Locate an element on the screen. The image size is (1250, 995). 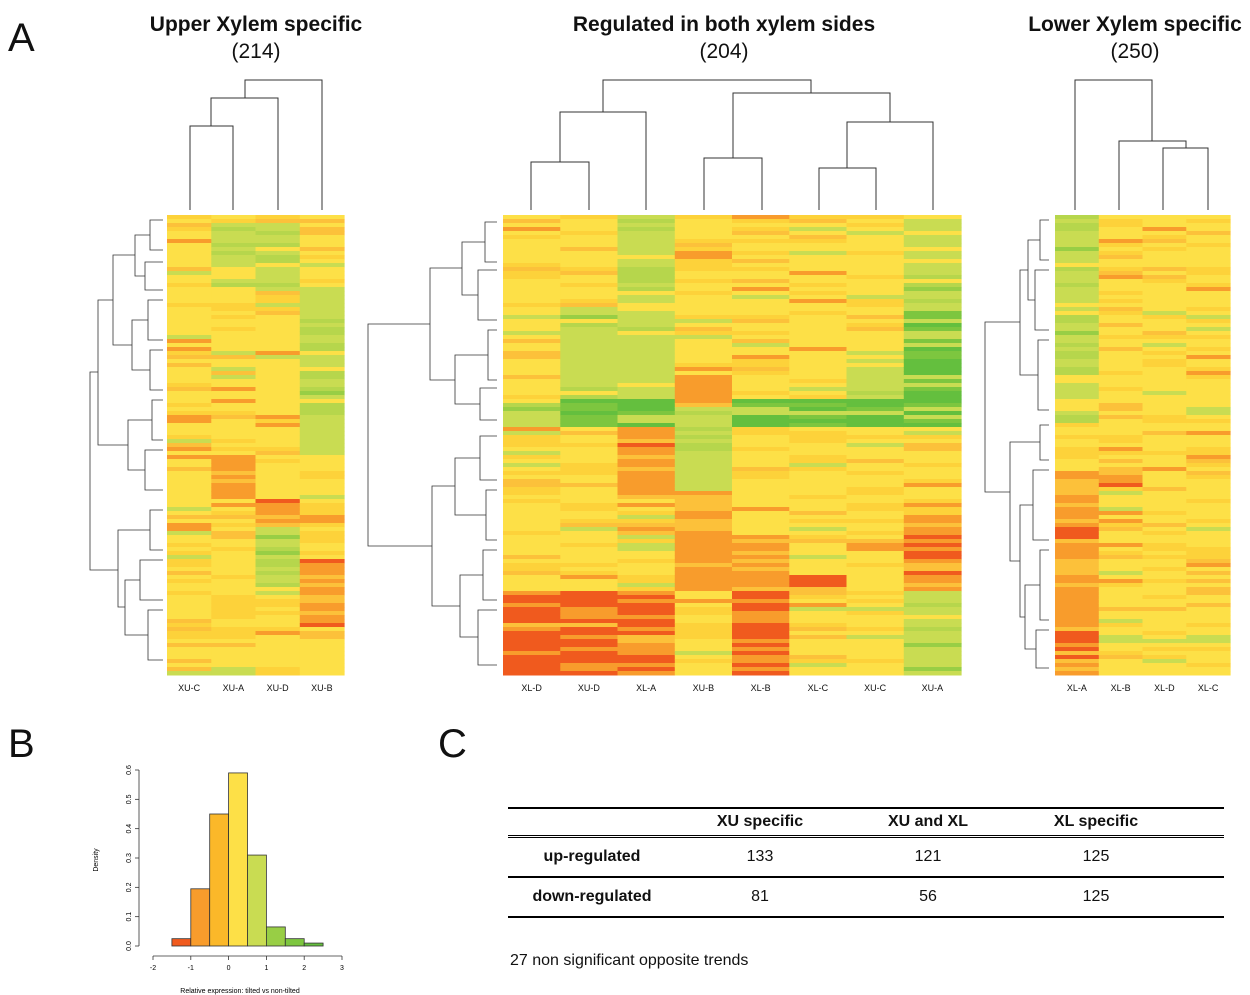
heatmap-column-label: XU-C is located at coordinates (189, 688).